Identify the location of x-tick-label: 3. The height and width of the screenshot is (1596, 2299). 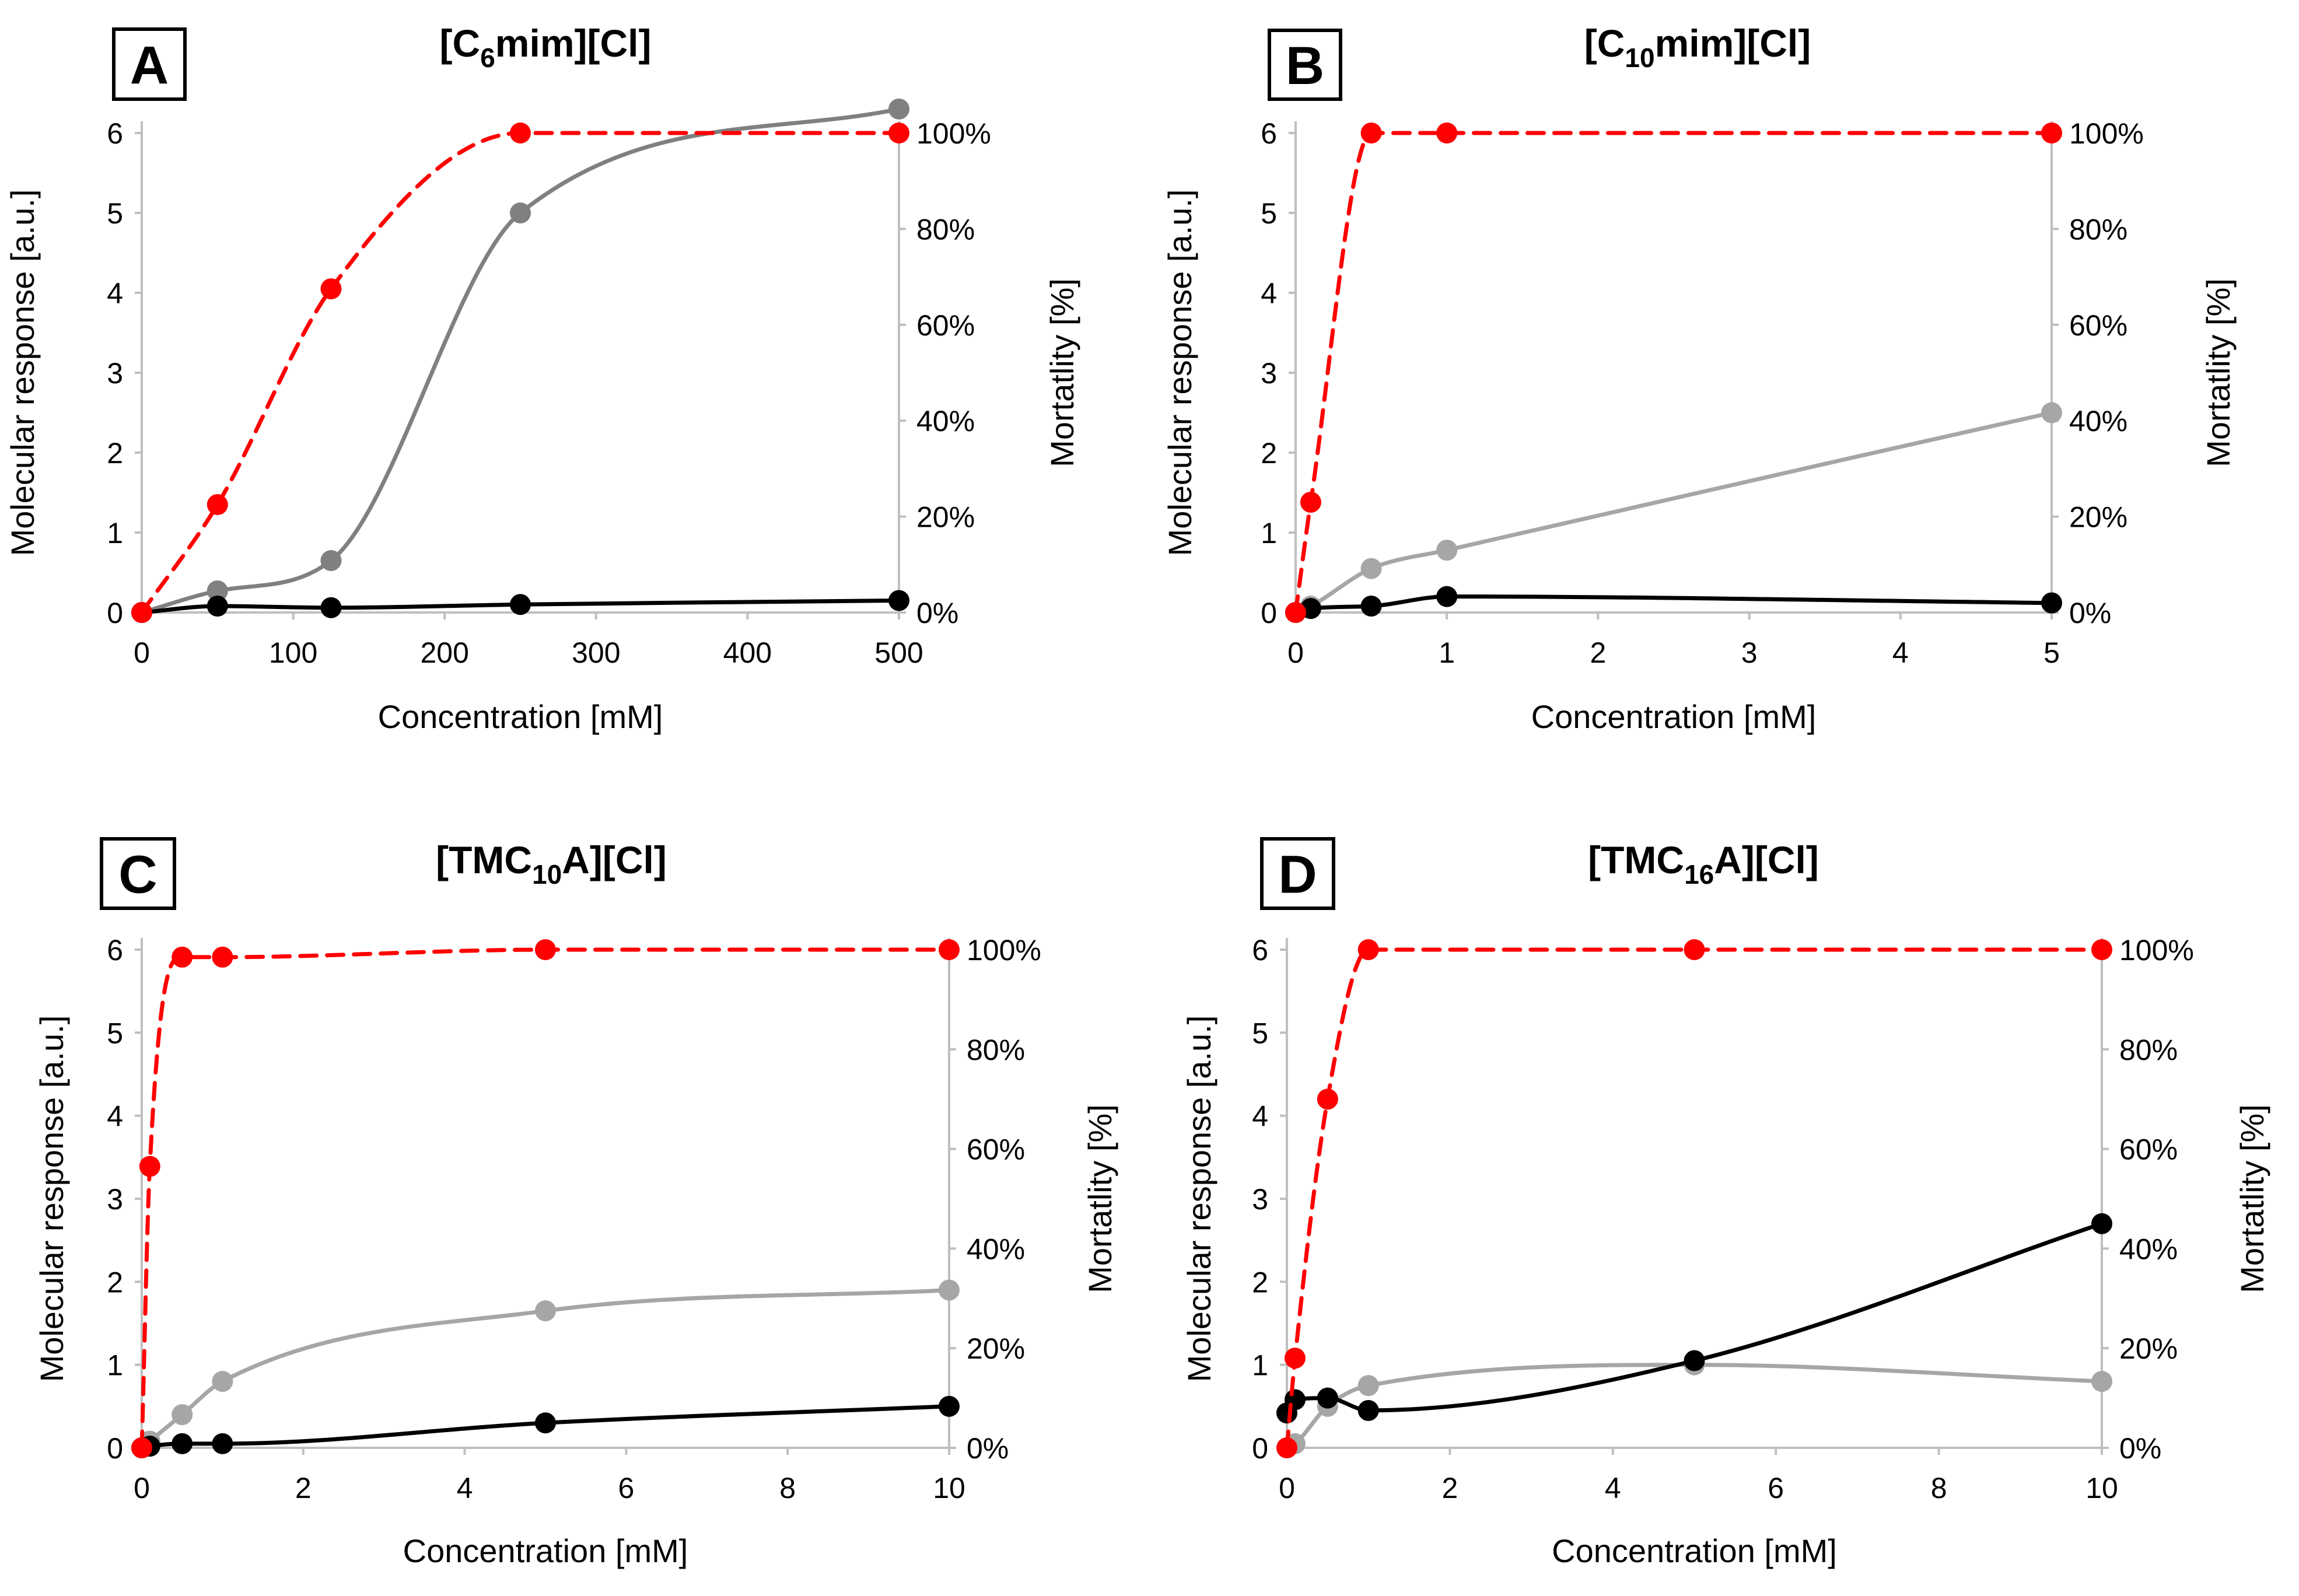
(1749, 652).